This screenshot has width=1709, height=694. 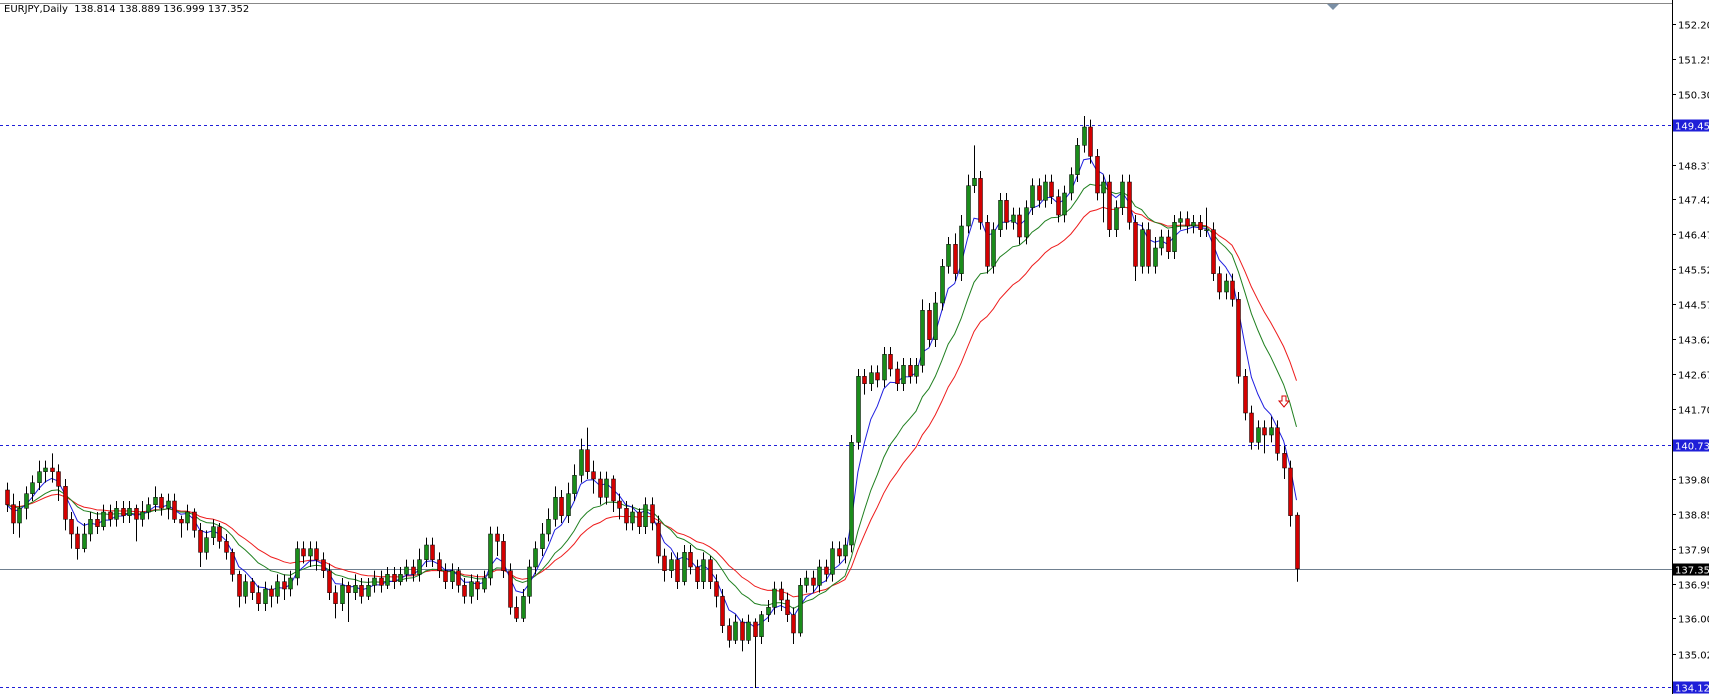 What do you see at coordinates (1693, 656) in the screenshot?
I see `y-tick-label: 135.025` at bounding box center [1693, 656].